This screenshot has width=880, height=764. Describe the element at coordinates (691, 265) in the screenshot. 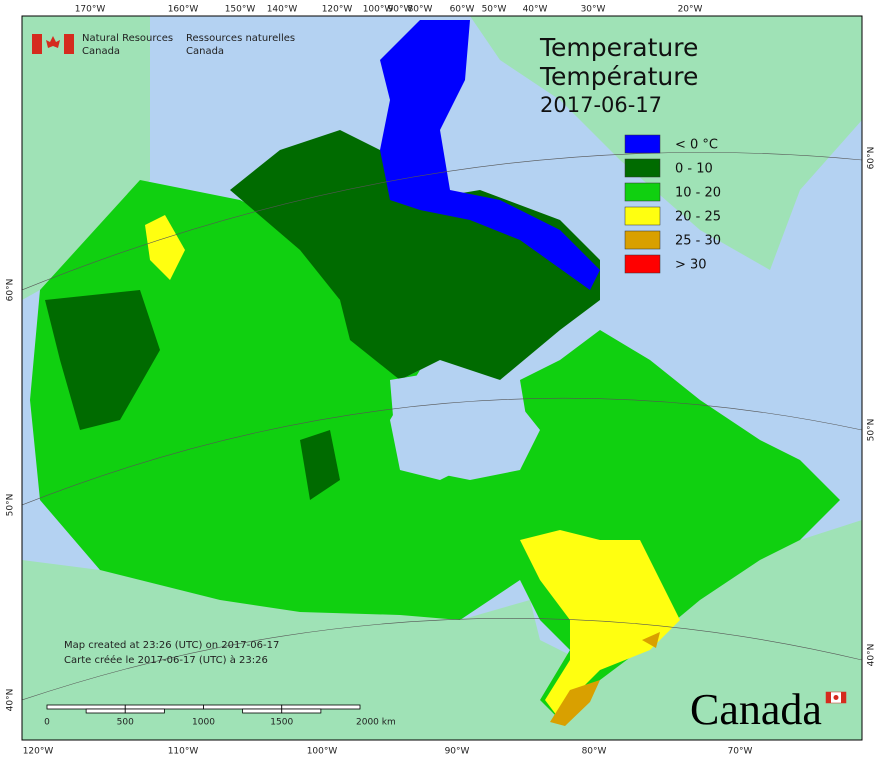

I see `legend-label: > 30` at that location.